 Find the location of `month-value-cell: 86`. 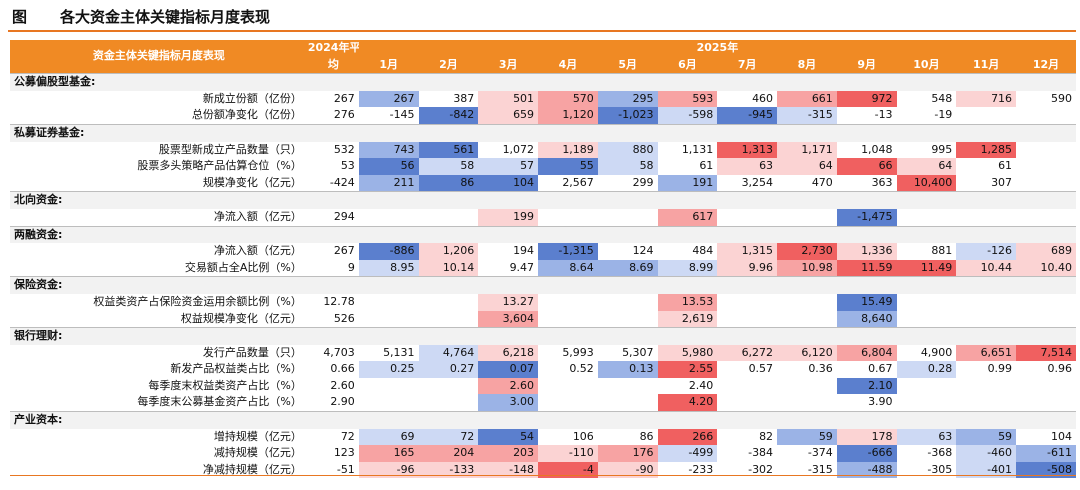

month-value-cell: 86 is located at coordinates (448, 183).